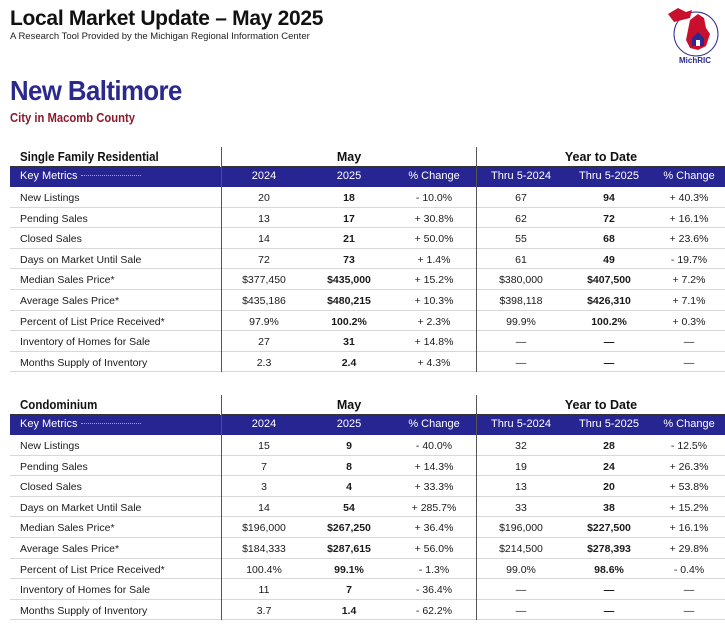 Image resolution: width=725 pixels, height=625 pixels. Describe the element at coordinates (609, 487) in the screenshot. I see `metric-value: 20` at that location.